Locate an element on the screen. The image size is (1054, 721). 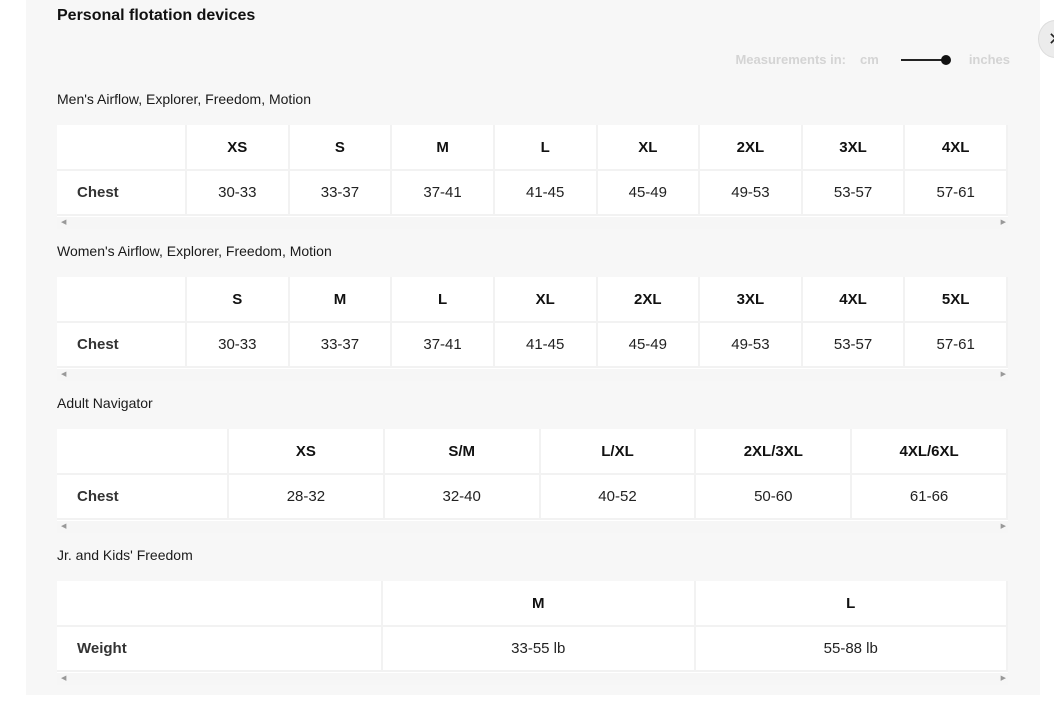
table-cell: 61-66 is located at coordinates (929, 497).